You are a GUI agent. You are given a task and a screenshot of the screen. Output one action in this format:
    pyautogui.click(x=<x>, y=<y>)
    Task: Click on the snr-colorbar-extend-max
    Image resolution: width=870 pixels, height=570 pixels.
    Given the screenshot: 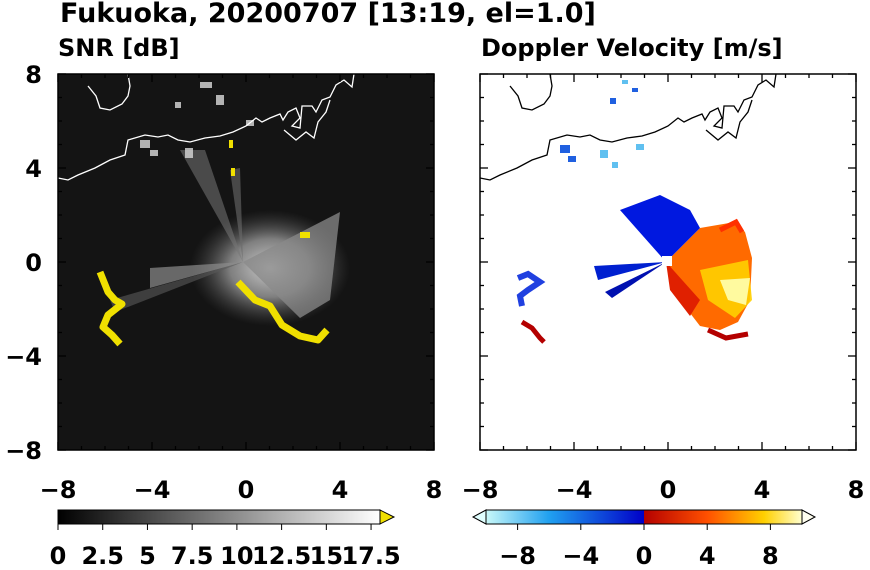 What is the action you would take?
    pyautogui.click(x=387, y=517)
    